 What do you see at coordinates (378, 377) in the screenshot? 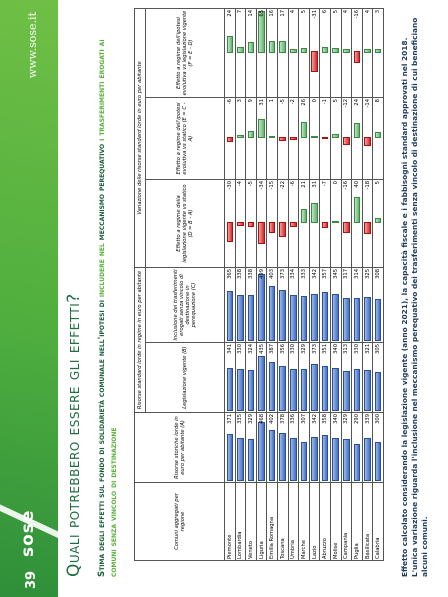
I see `value-cell: 305` at bounding box center [378, 377].